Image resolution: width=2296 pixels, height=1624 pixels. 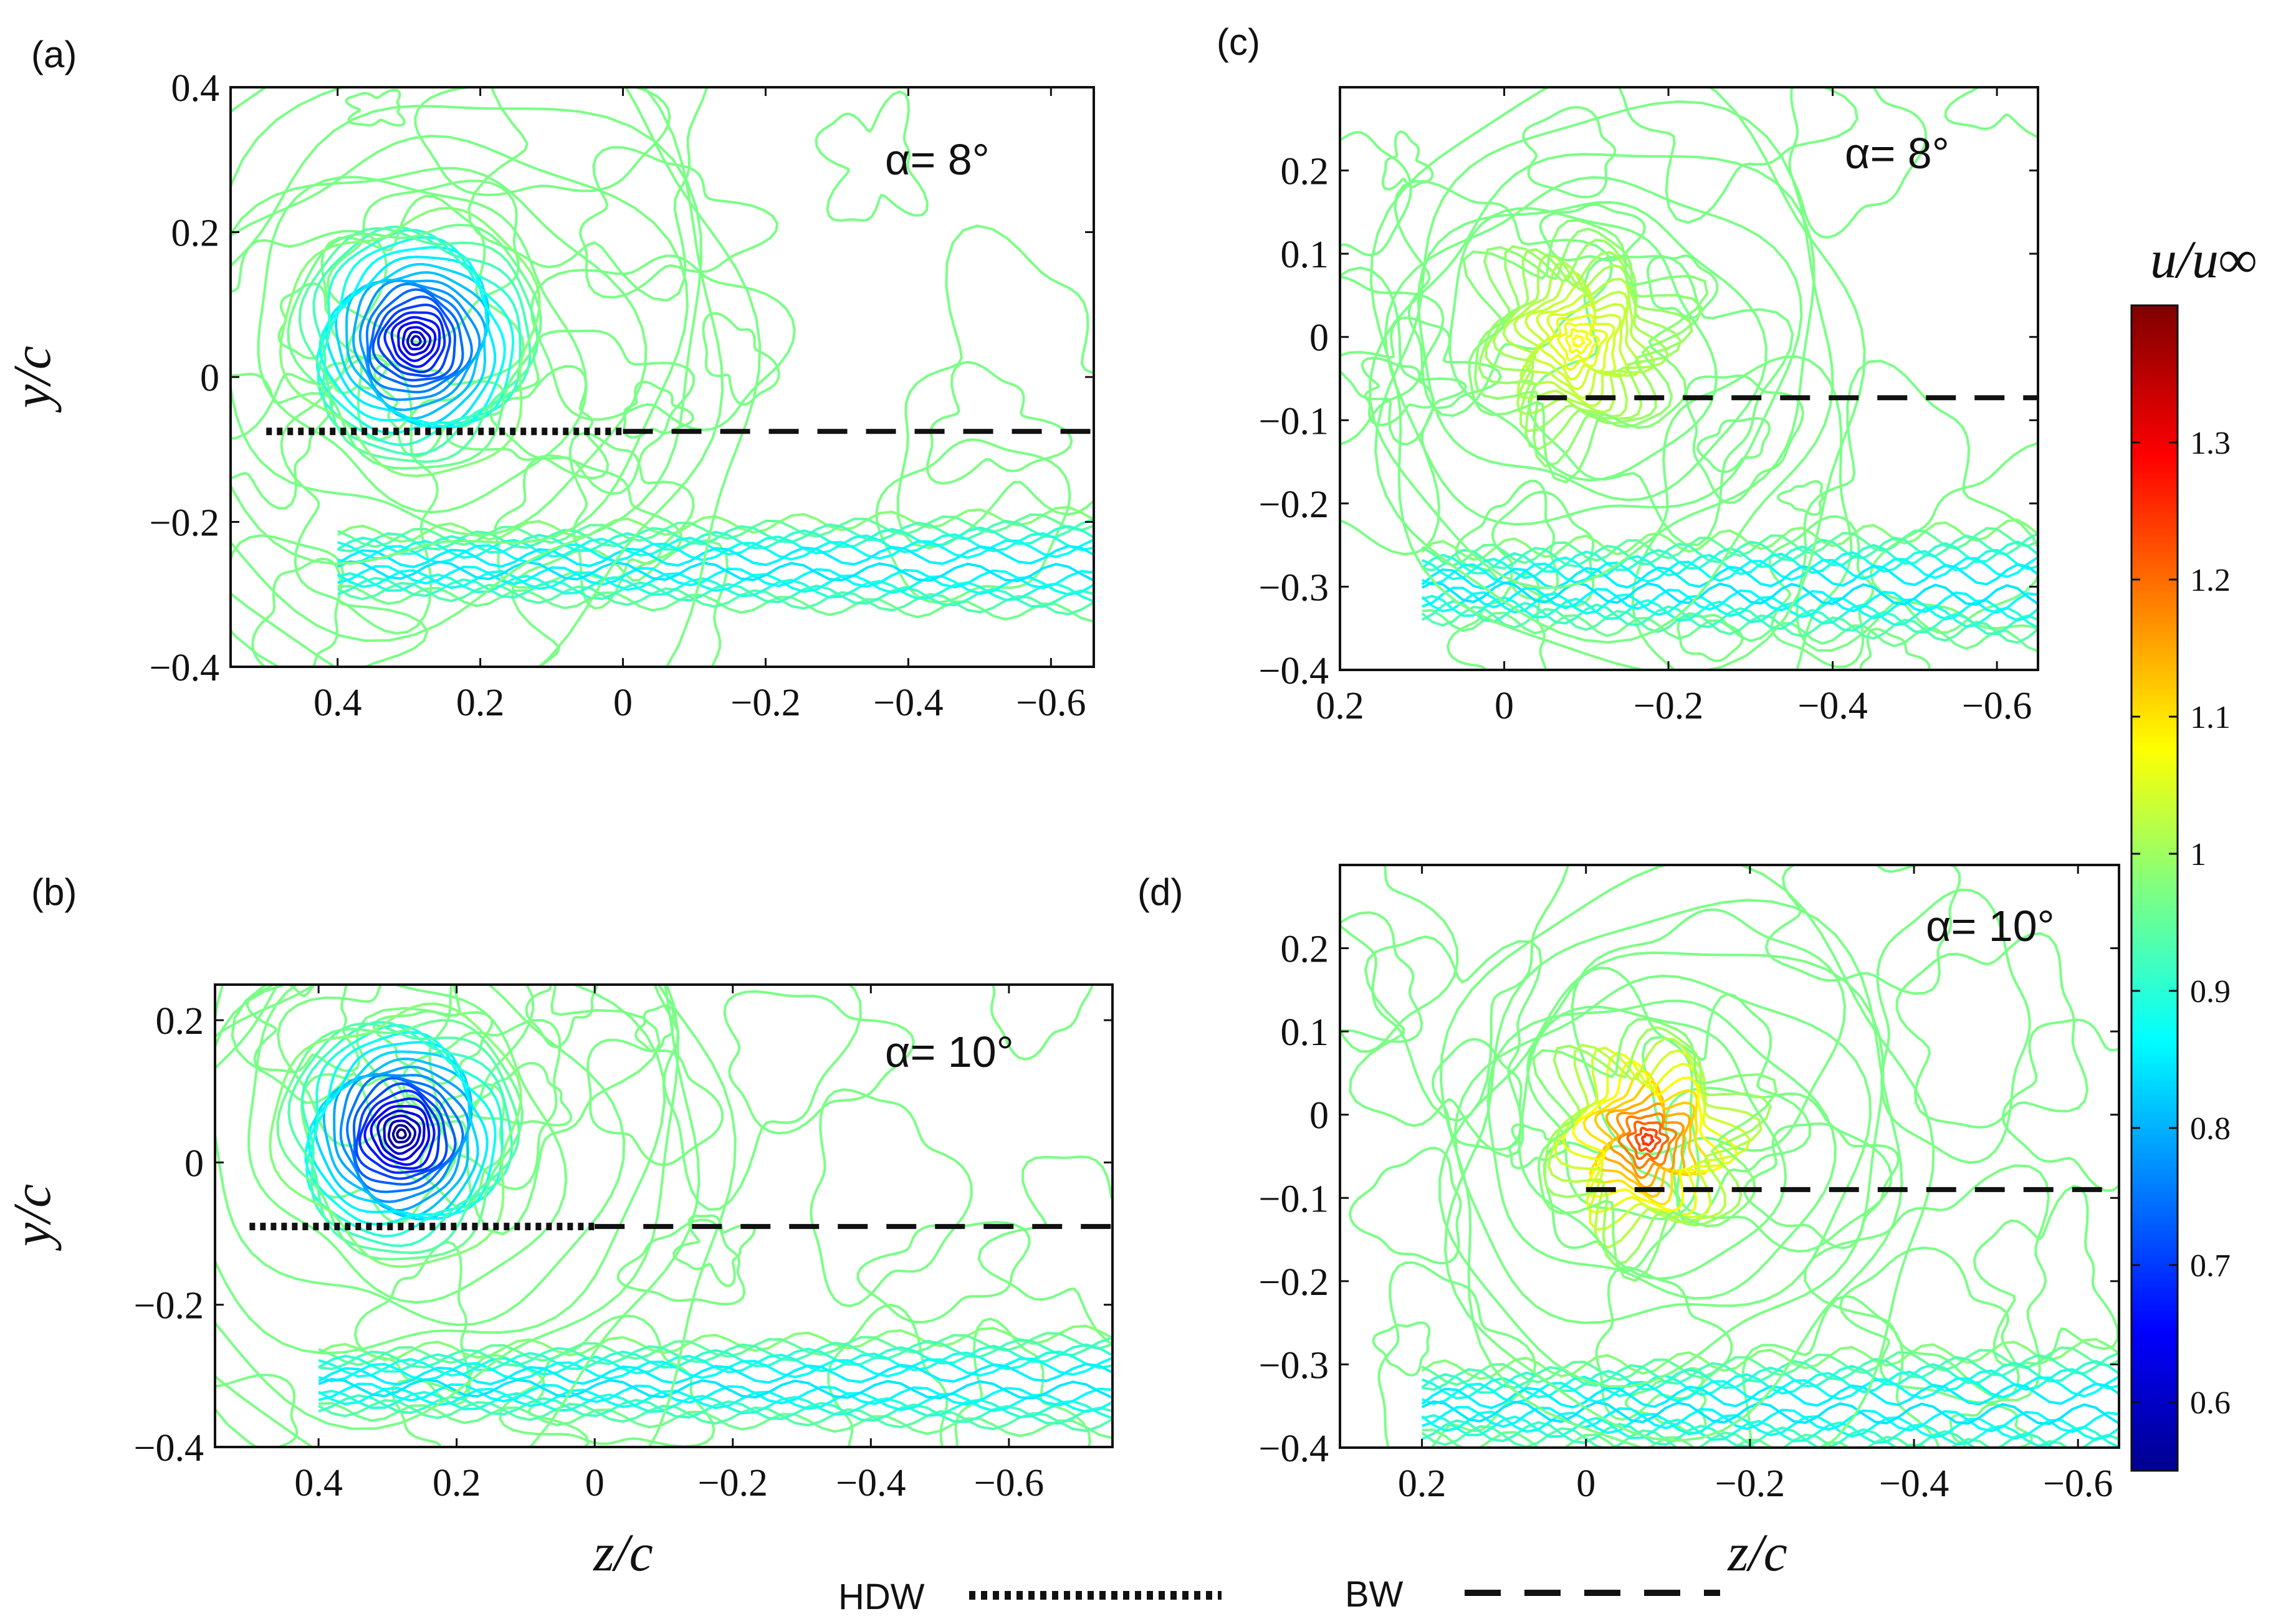 I want to click on x-tick-label: −0.2, so click(x=1668, y=706).